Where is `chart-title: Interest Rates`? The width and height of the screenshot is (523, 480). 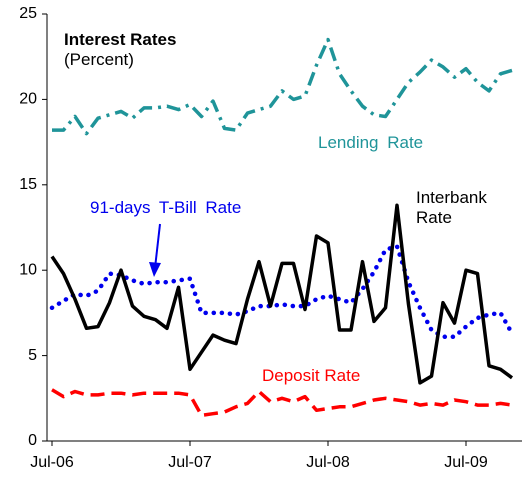
chart-title: Interest Rates is located at coordinates (120, 39).